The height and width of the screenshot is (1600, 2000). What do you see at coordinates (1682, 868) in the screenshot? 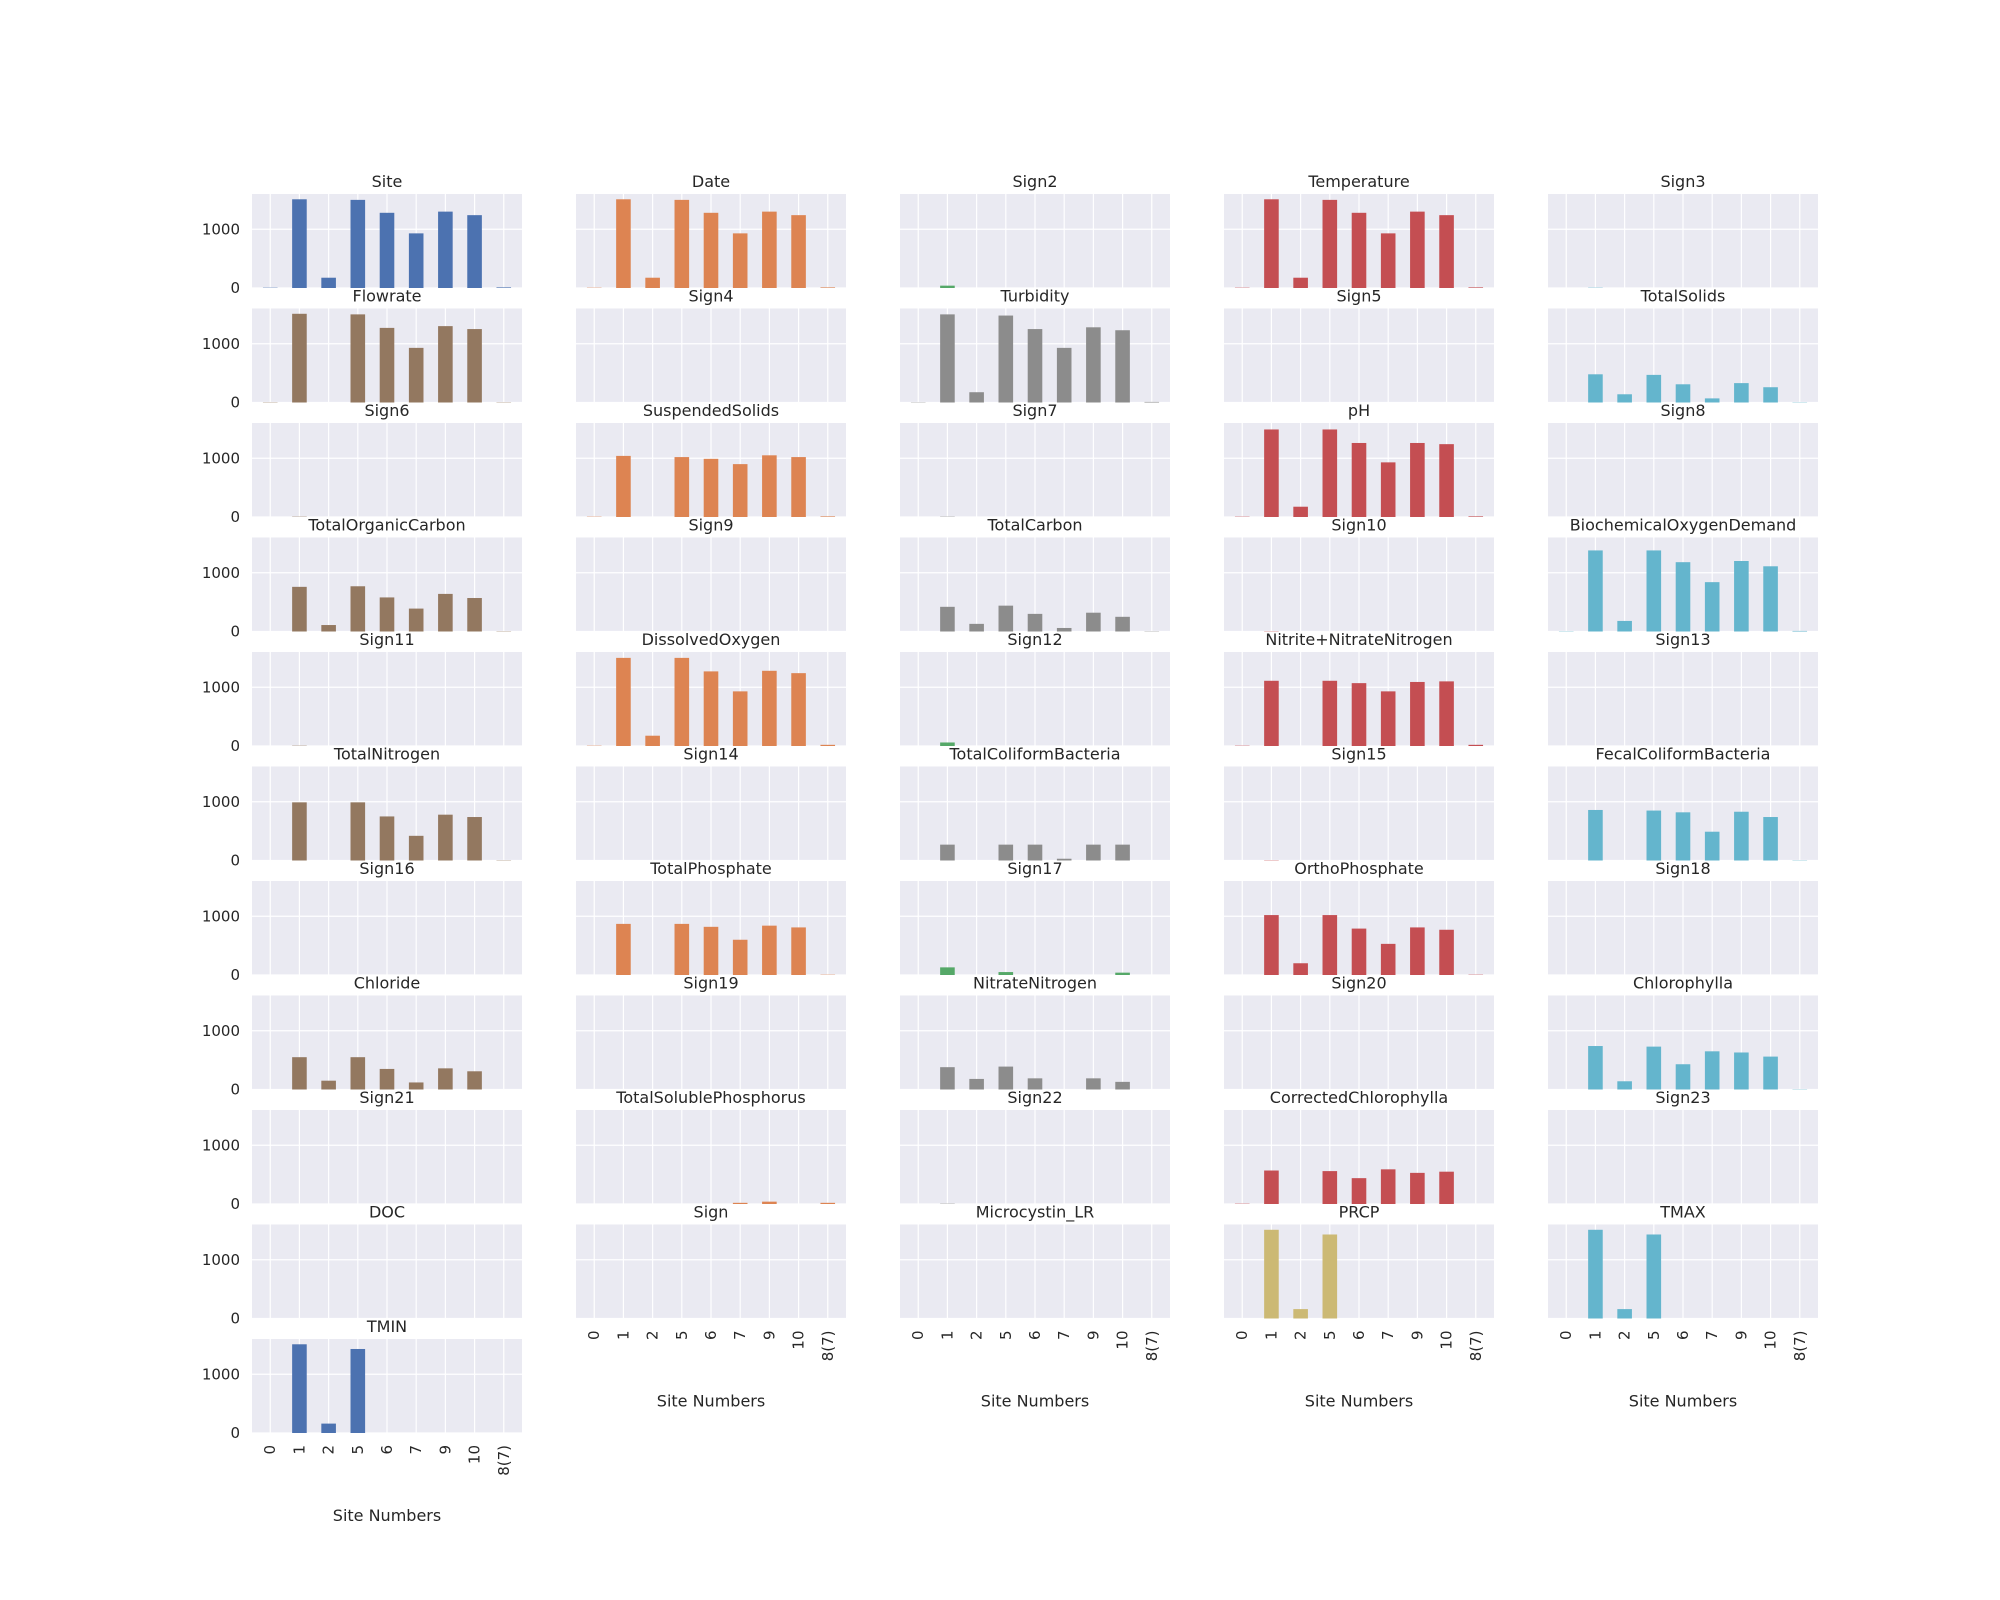
I see `panel-title: Sign18` at bounding box center [1682, 868].